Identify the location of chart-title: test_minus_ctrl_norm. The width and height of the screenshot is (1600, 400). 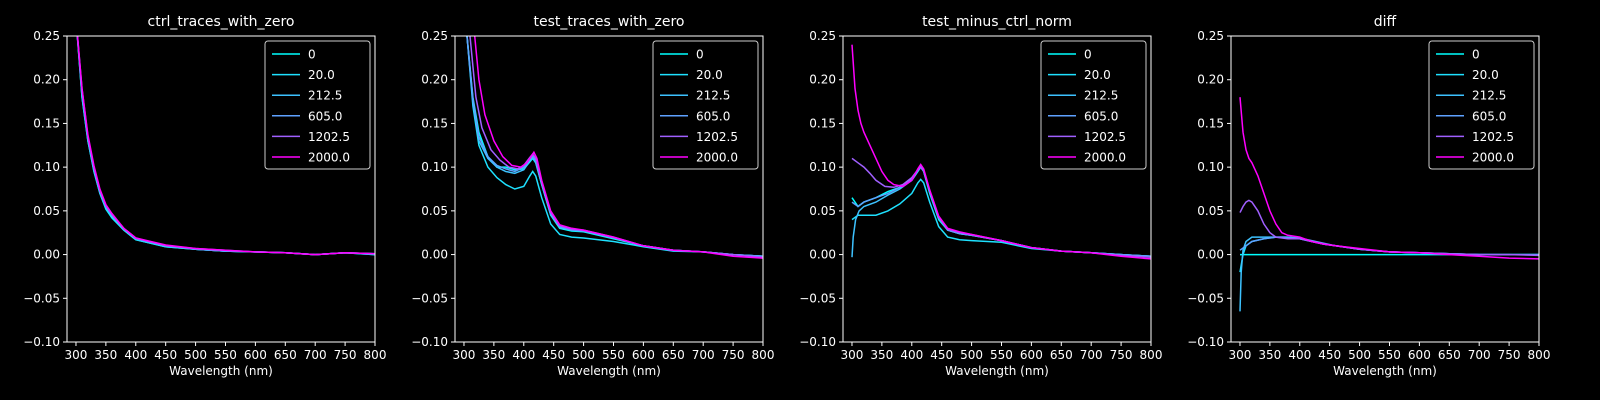
(997, 22).